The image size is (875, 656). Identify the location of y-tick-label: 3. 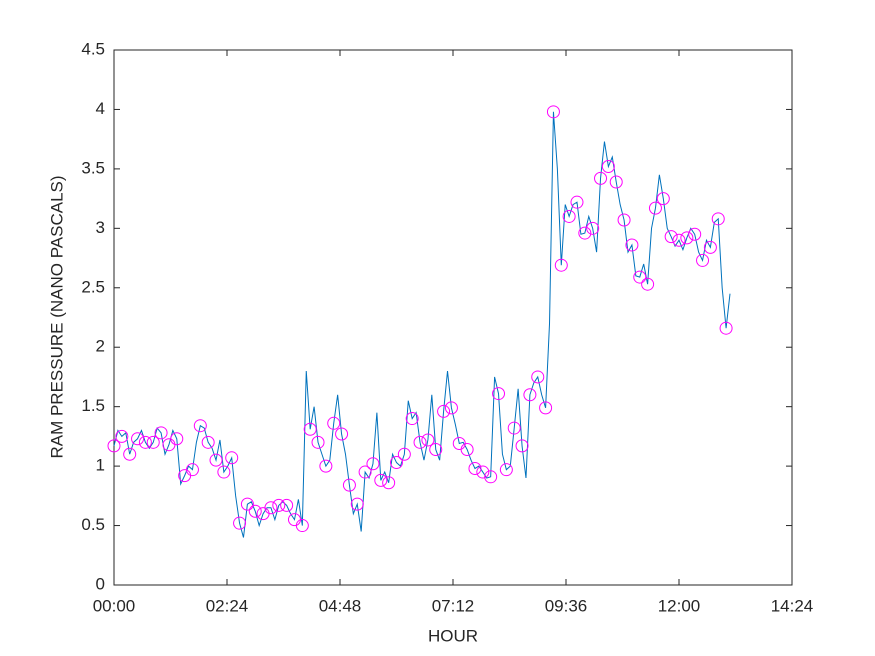
(100, 227).